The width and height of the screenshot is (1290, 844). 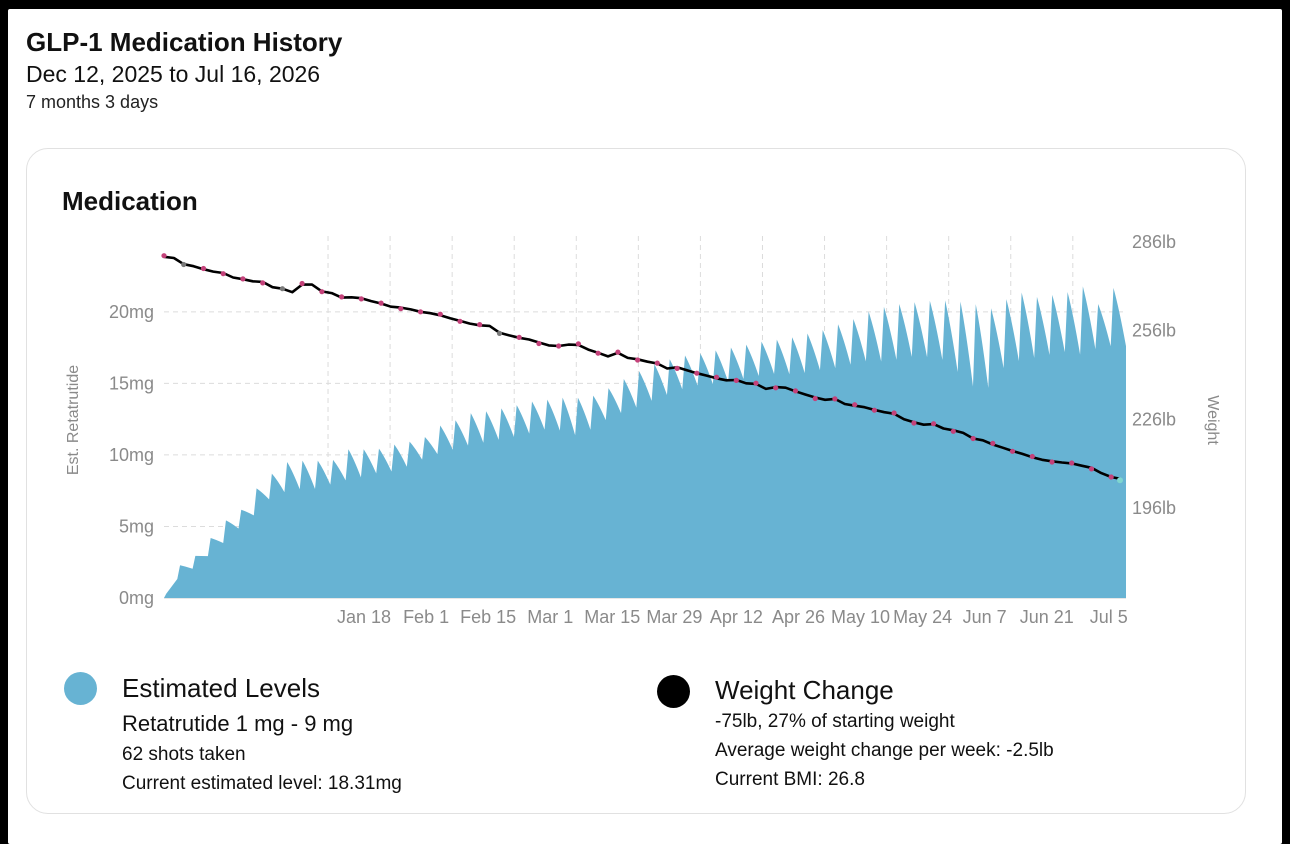 What do you see at coordinates (238, 723) in the screenshot?
I see `medication-dose-range: Retatrutide 1 mg - 9 mg` at bounding box center [238, 723].